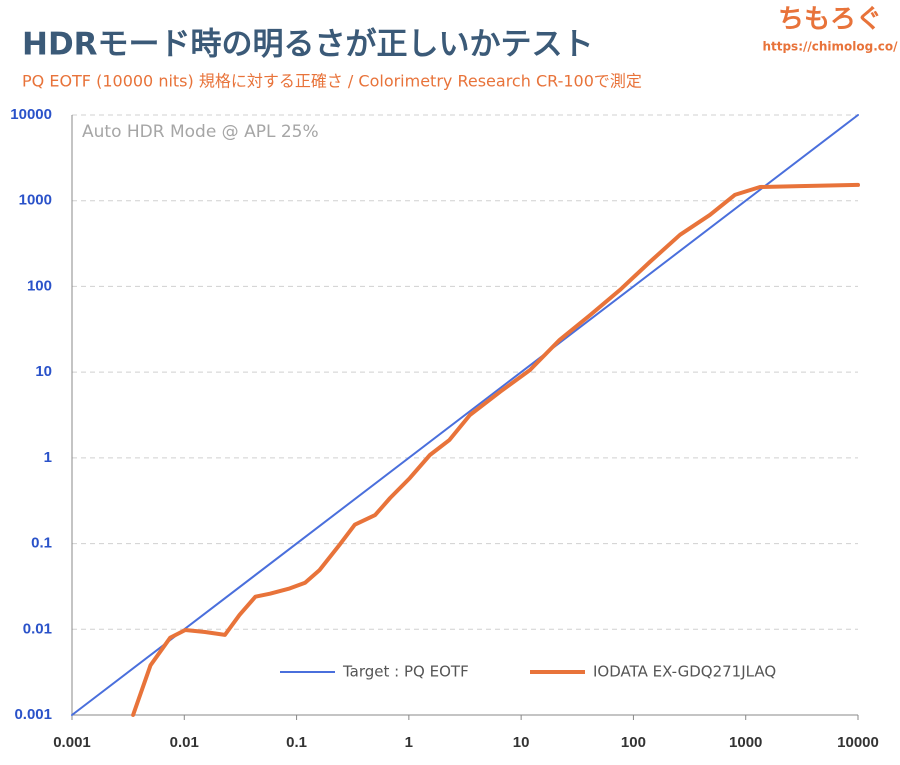 This screenshot has width=900, height=765. Describe the element at coordinates (33, 714) in the screenshot. I see `y-tick-label: 0.001` at that location.